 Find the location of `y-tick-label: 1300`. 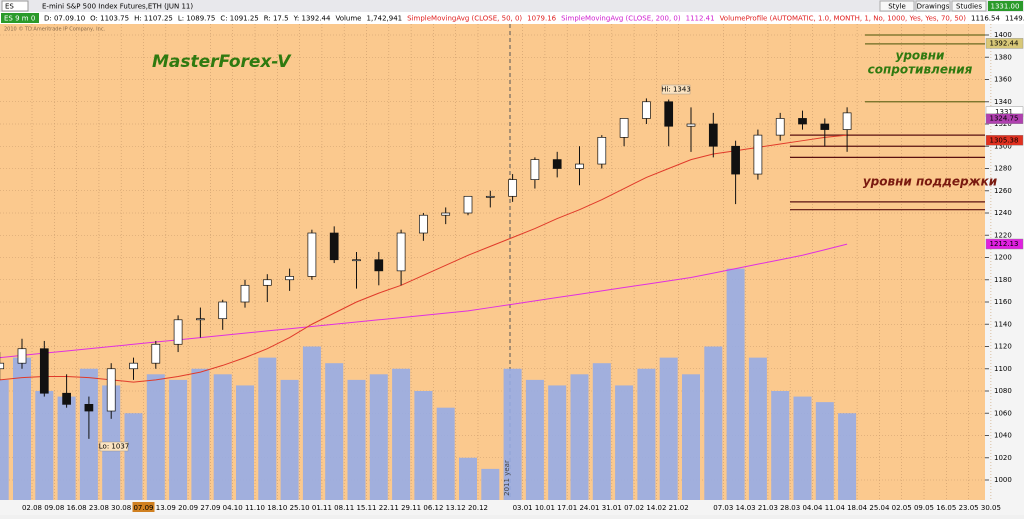

y-tick-label: 1300 is located at coordinates (1003, 146).